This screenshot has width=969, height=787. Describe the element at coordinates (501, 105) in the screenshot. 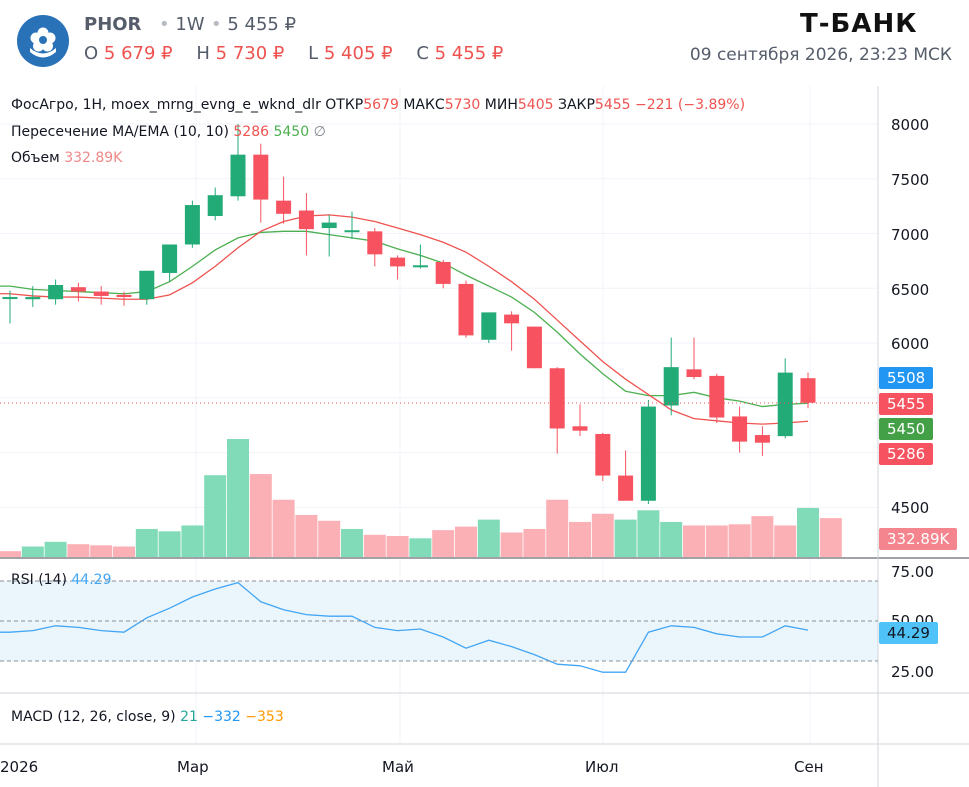

I see `legend-low-label: МИН` at that location.